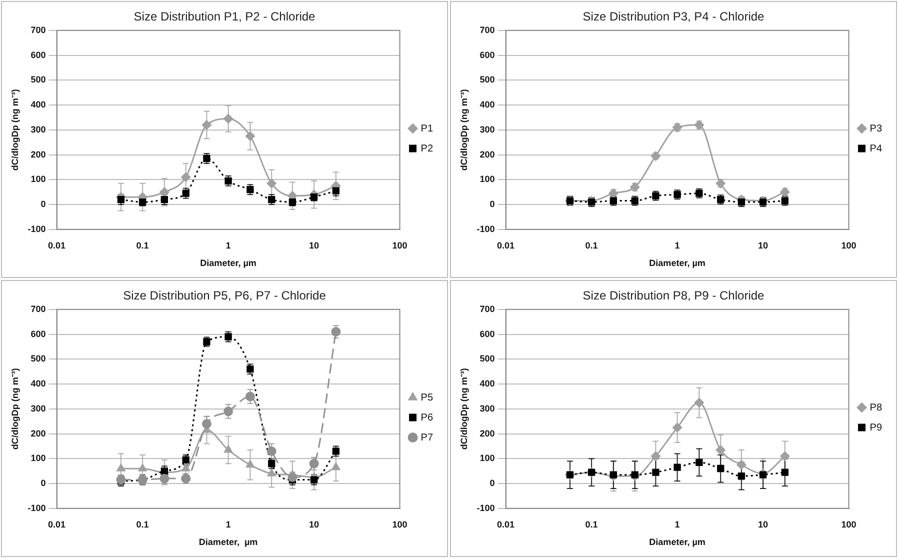 The width and height of the screenshot is (899, 559). What do you see at coordinates (224, 295) in the screenshot?
I see `chart-title: Size Distribution P5, P6, P7 - Chloride` at bounding box center [224, 295].